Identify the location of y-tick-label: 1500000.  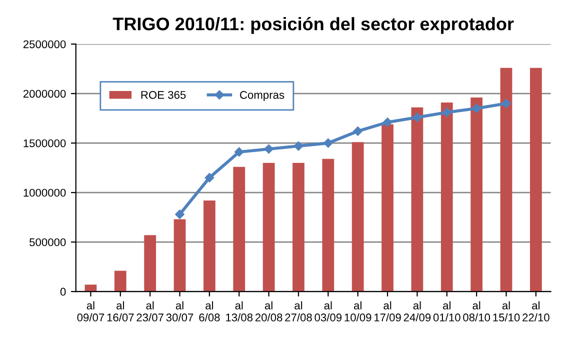
(45, 143).